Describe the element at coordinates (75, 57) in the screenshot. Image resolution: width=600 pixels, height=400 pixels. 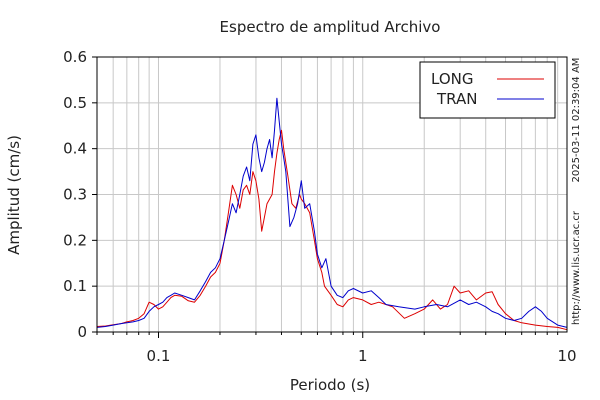
I see `y-tick-label: 0.6` at that location.